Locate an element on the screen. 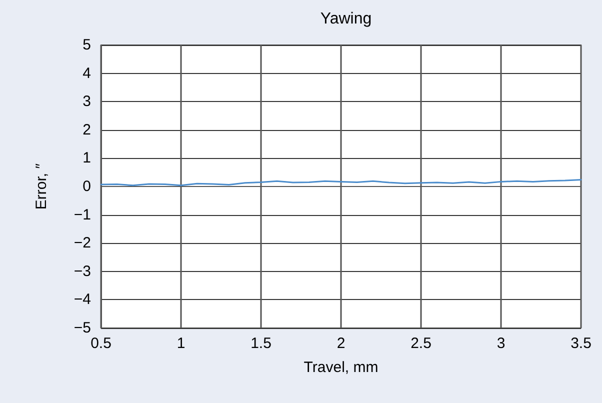 Image resolution: width=602 pixels, height=403 pixels. y-tick-label: 1 is located at coordinates (86, 158).